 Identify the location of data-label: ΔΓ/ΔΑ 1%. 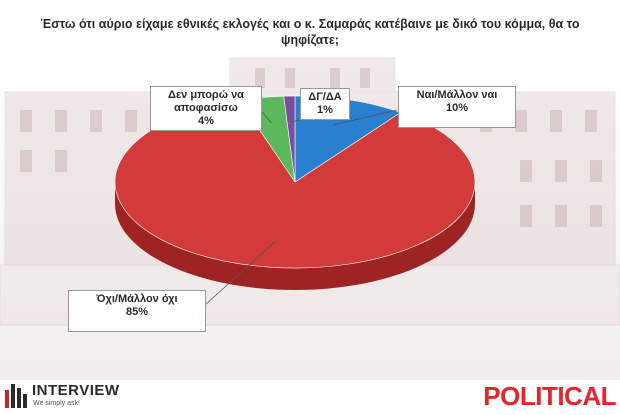
(325, 104).